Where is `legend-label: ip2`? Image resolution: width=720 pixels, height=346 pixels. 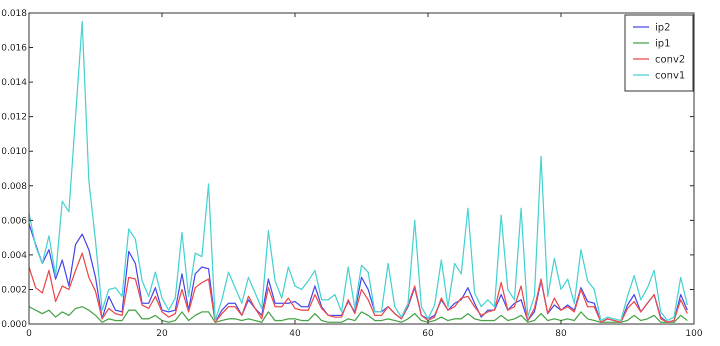 legend-label: ip2 is located at coordinates (662, 28).